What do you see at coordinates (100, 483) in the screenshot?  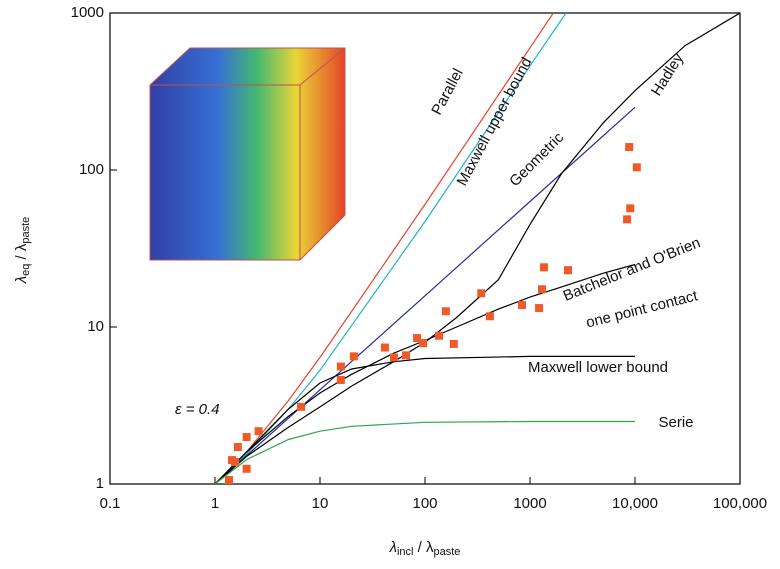 I see `y-tick-label: 1` at bounding box center [100, 483].